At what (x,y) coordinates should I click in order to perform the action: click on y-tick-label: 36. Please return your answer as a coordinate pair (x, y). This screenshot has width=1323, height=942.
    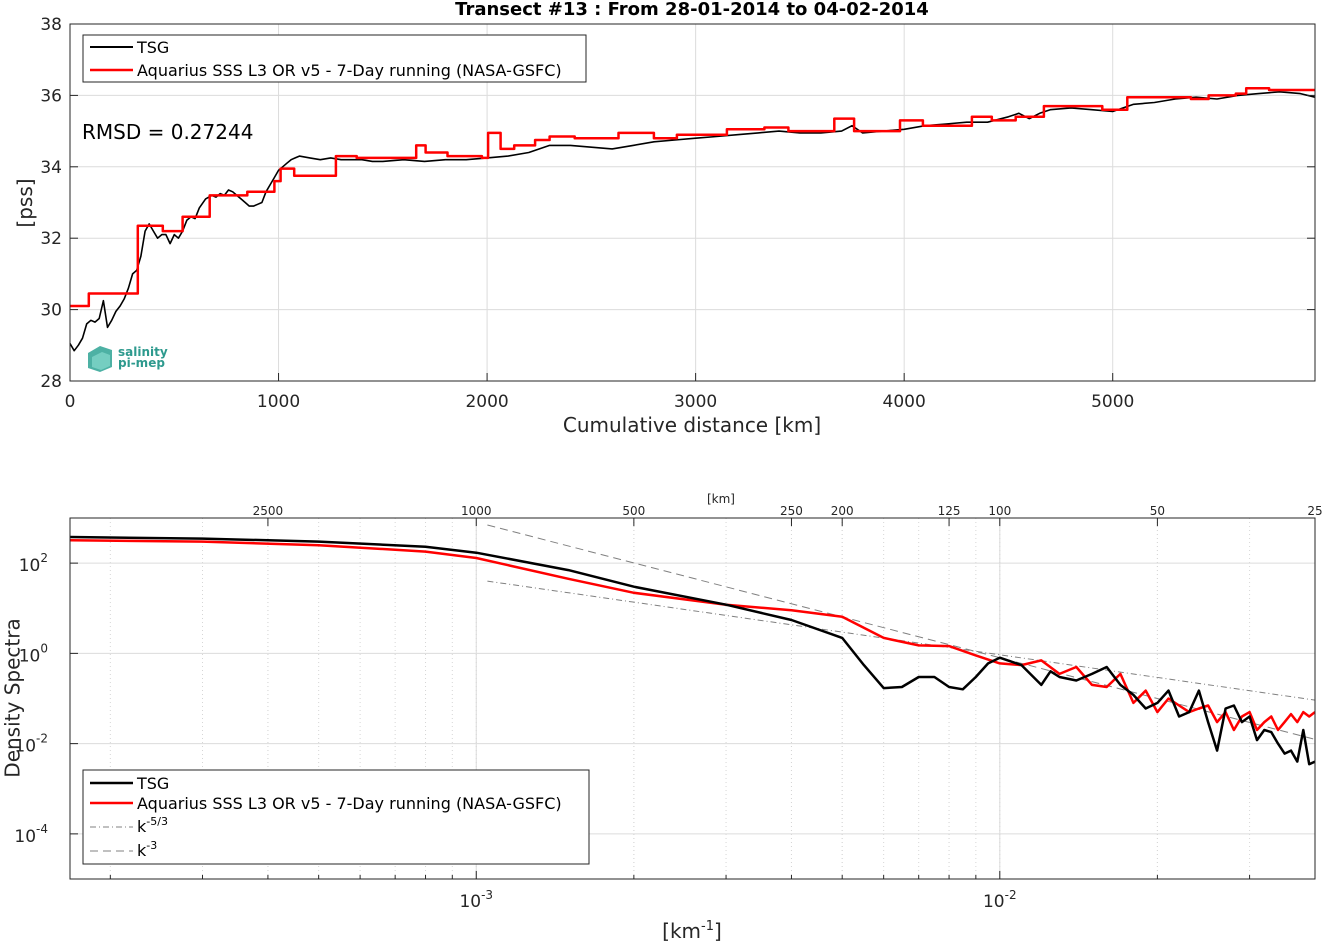
    Looking at the image, I should click on (51, 96).